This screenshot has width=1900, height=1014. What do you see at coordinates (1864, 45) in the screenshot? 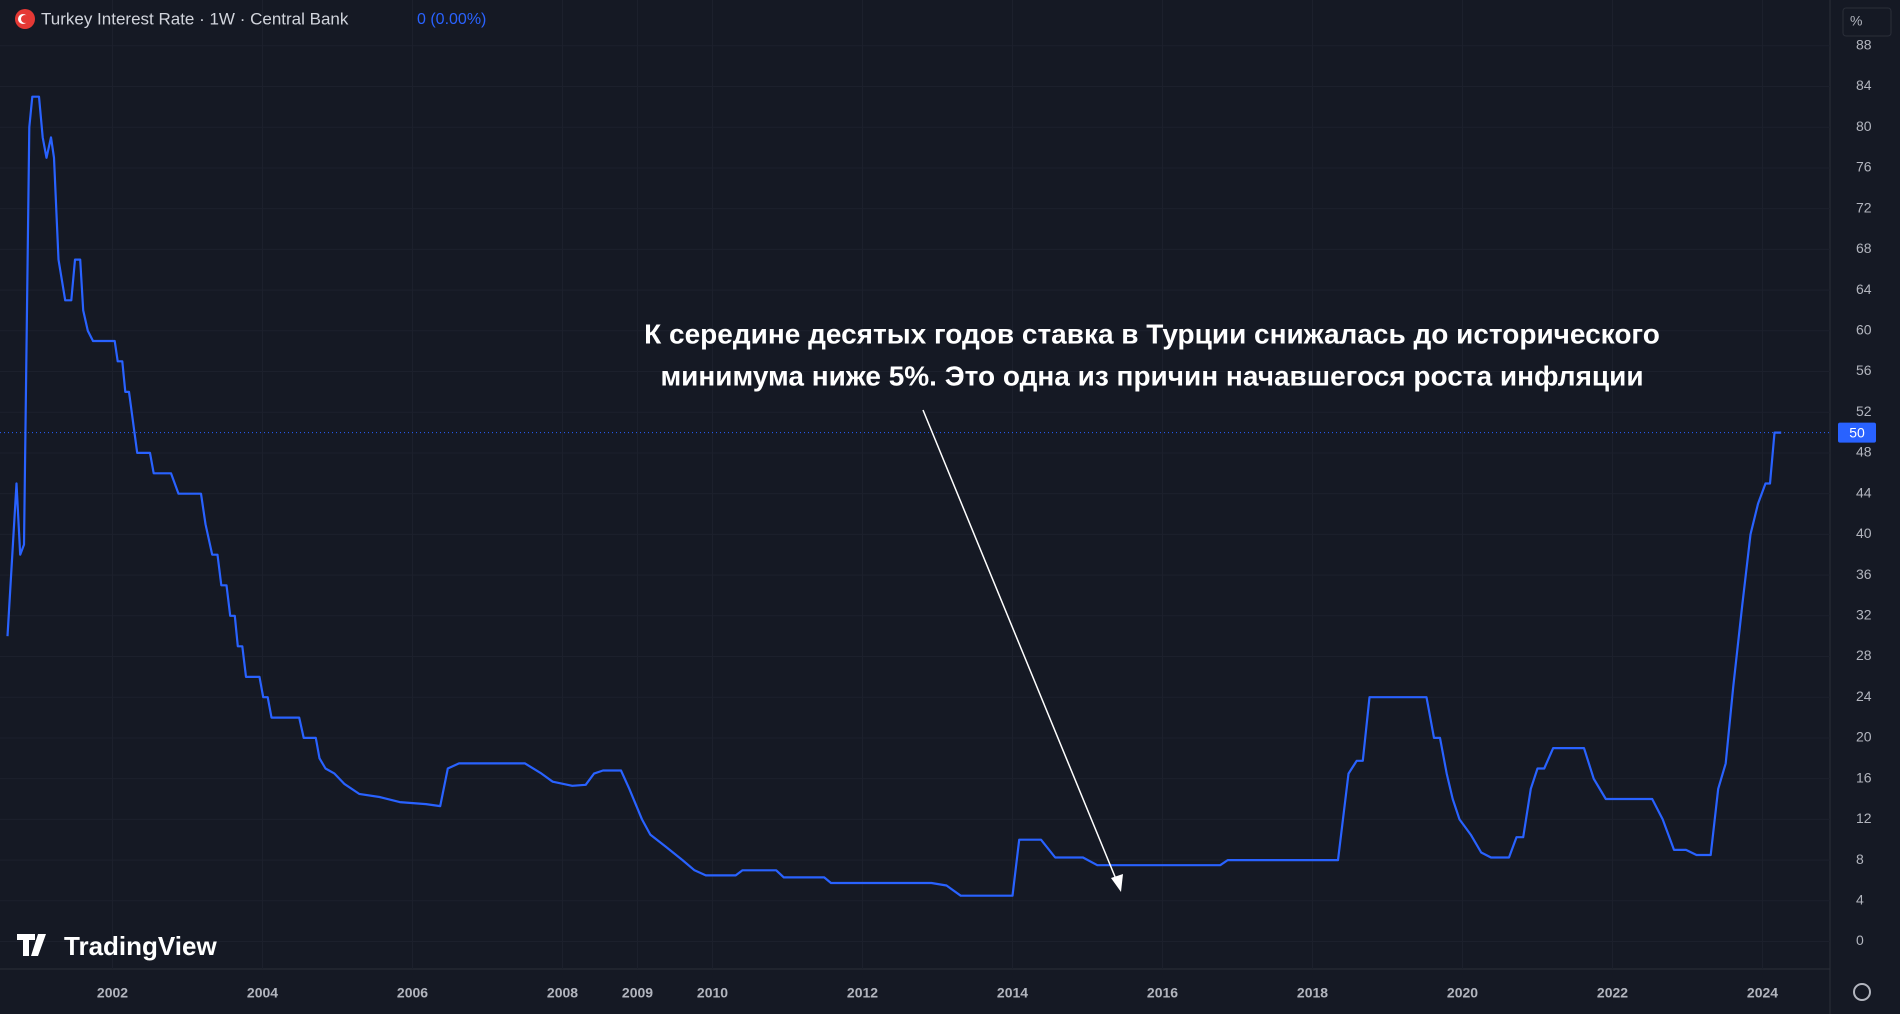
I see `y-tick-label: 88` at bounding box center [1864, 45].